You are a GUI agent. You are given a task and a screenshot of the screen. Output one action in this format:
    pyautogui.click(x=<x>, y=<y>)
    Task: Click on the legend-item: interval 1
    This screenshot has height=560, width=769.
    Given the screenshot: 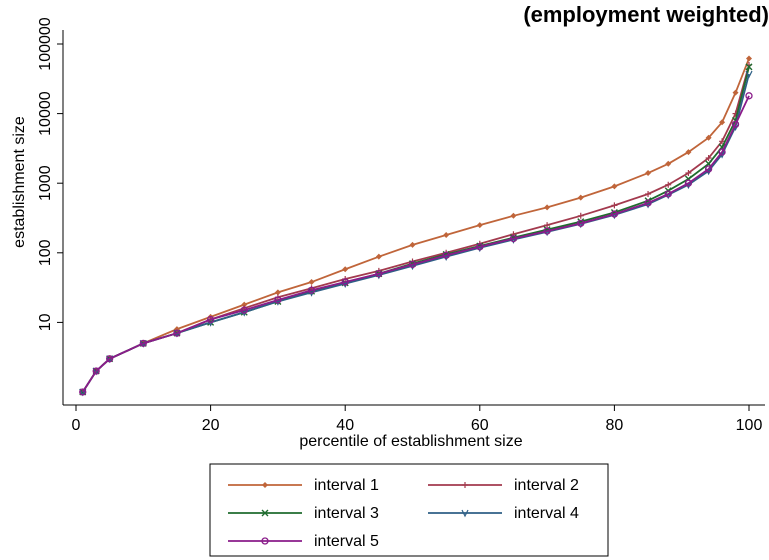 What is the action you would take?
    pyautogui.click(x=303, y=485)
    